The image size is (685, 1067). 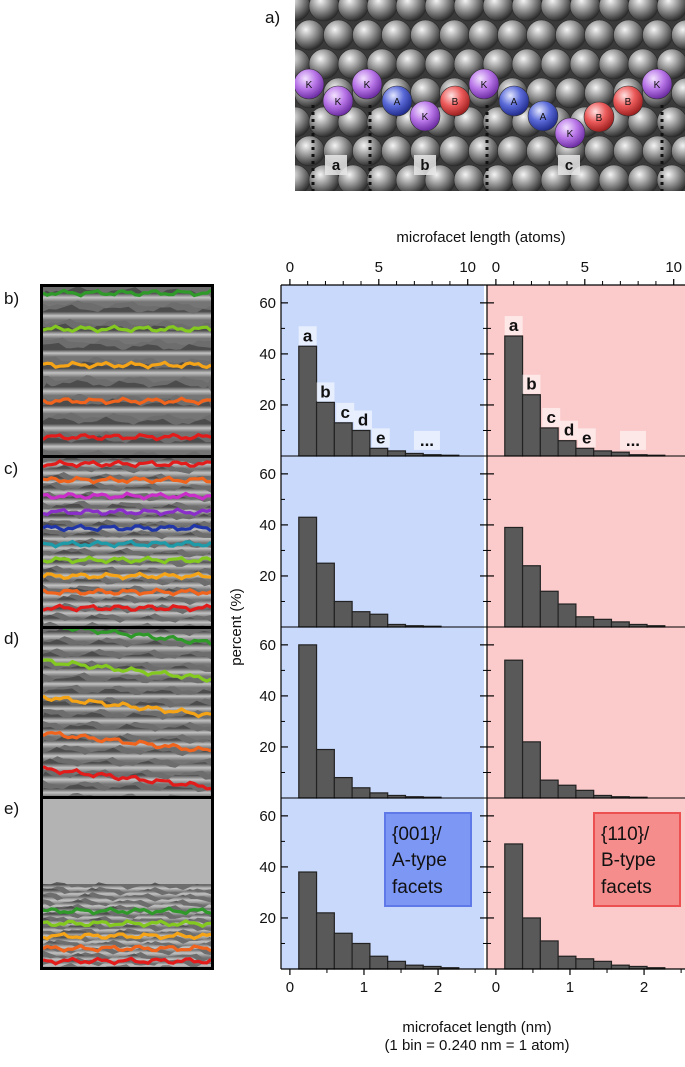 I want to click on panel-letter-d: d), so click(x=11, y=638).